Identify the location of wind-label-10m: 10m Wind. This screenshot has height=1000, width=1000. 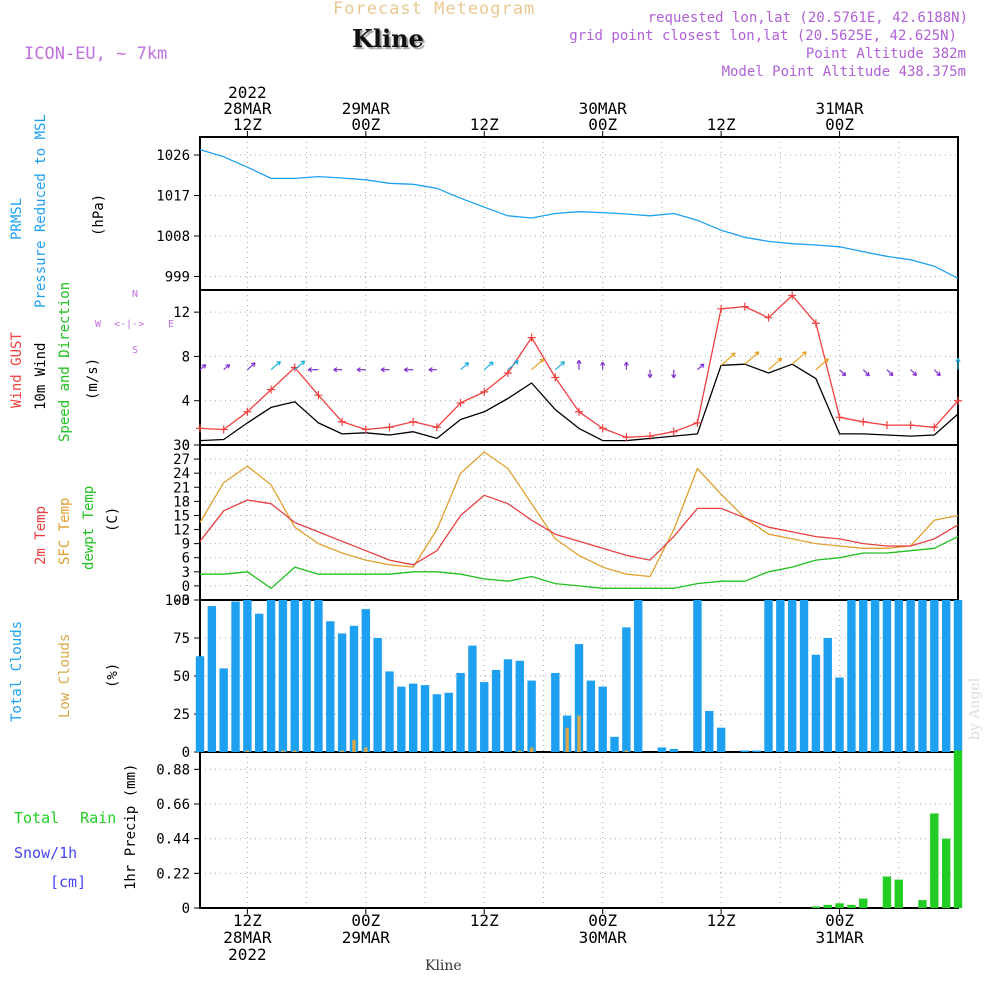
(41, 376).